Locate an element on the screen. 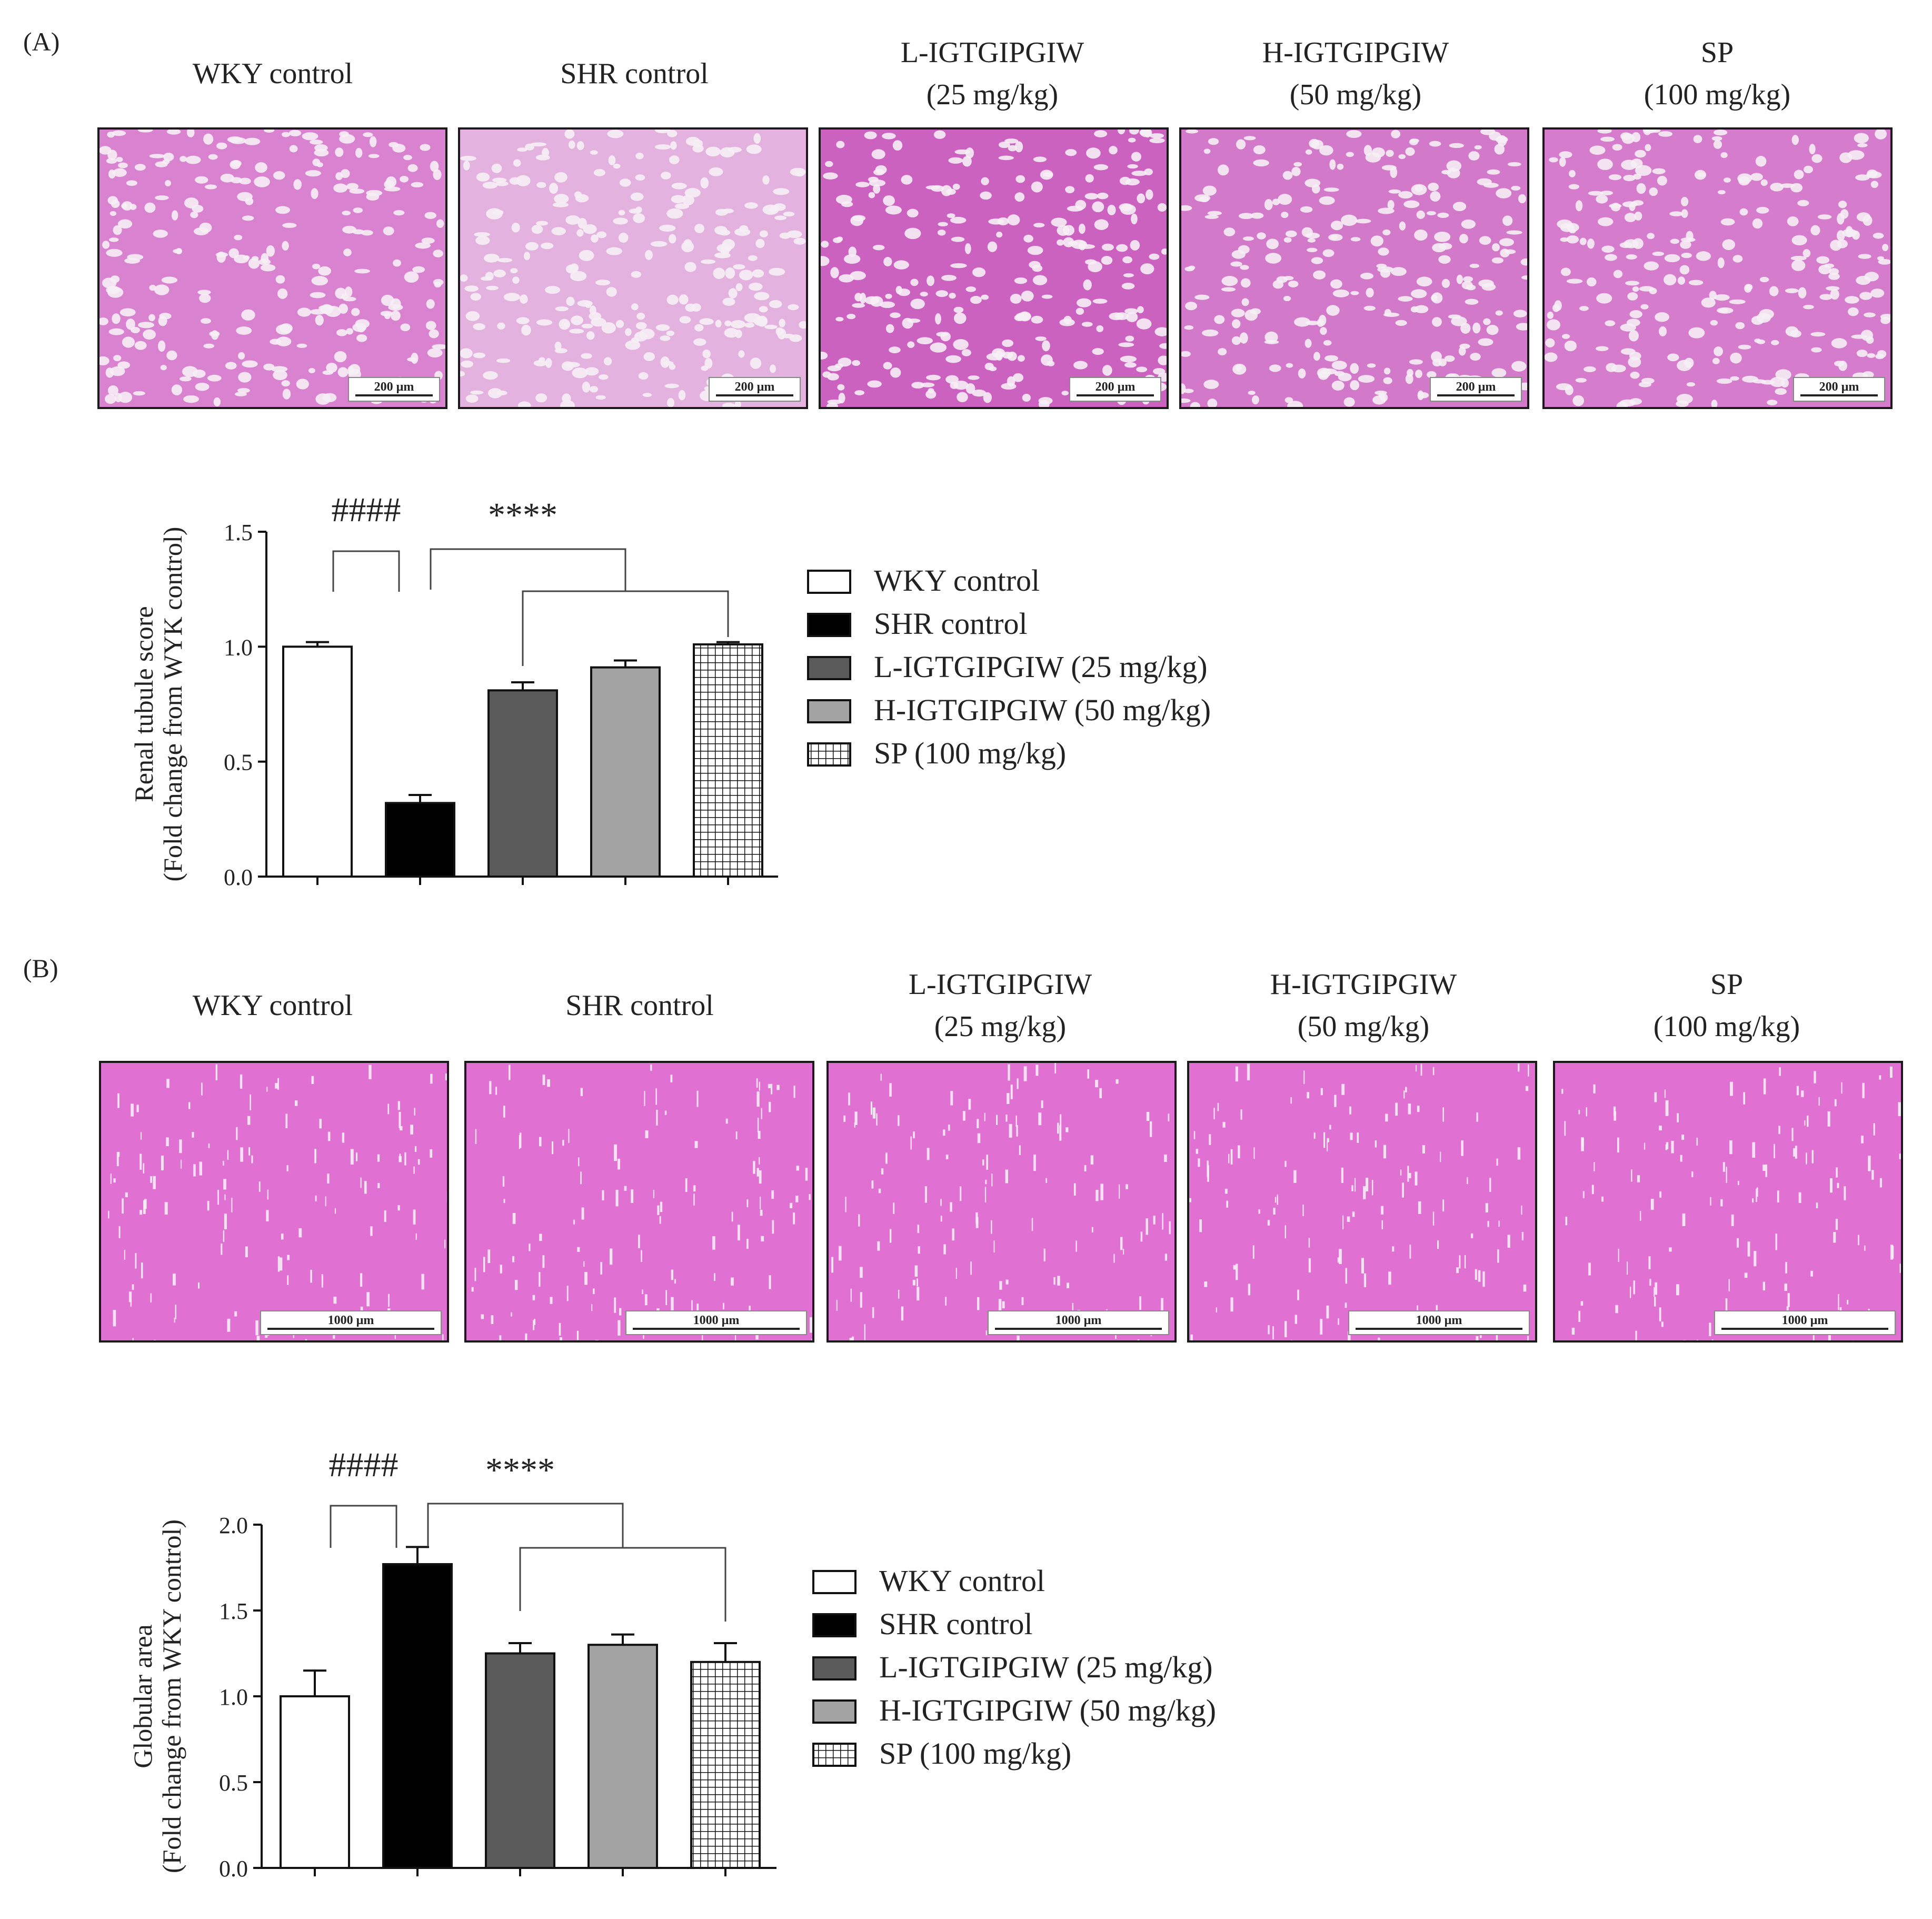 Image resolution: width=1932 pixels, height=1919 pixels. panel-a-letter: (A) is located at coordinates (41, 41).